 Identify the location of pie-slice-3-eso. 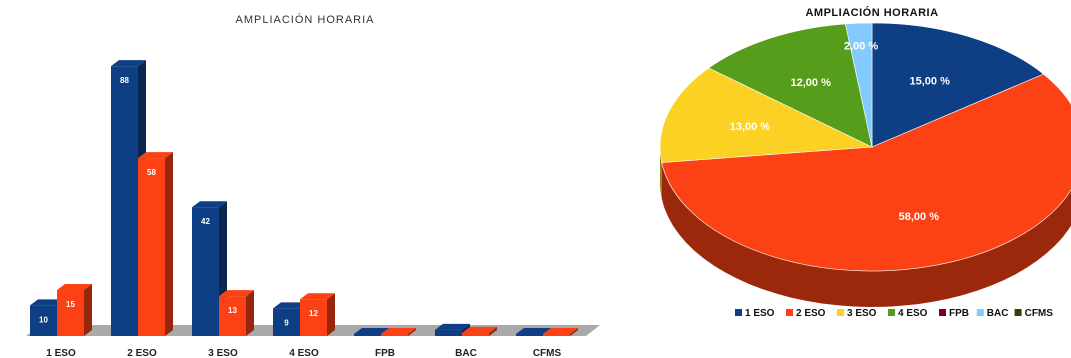
(766, 115).